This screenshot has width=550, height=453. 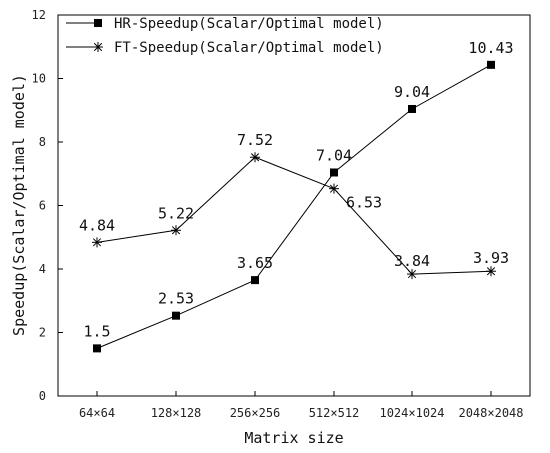 What do you see at coordinates (293, 438) in the screenshot?
I see `x-axis-title: Matrix size` at bounding box center [293, 438].